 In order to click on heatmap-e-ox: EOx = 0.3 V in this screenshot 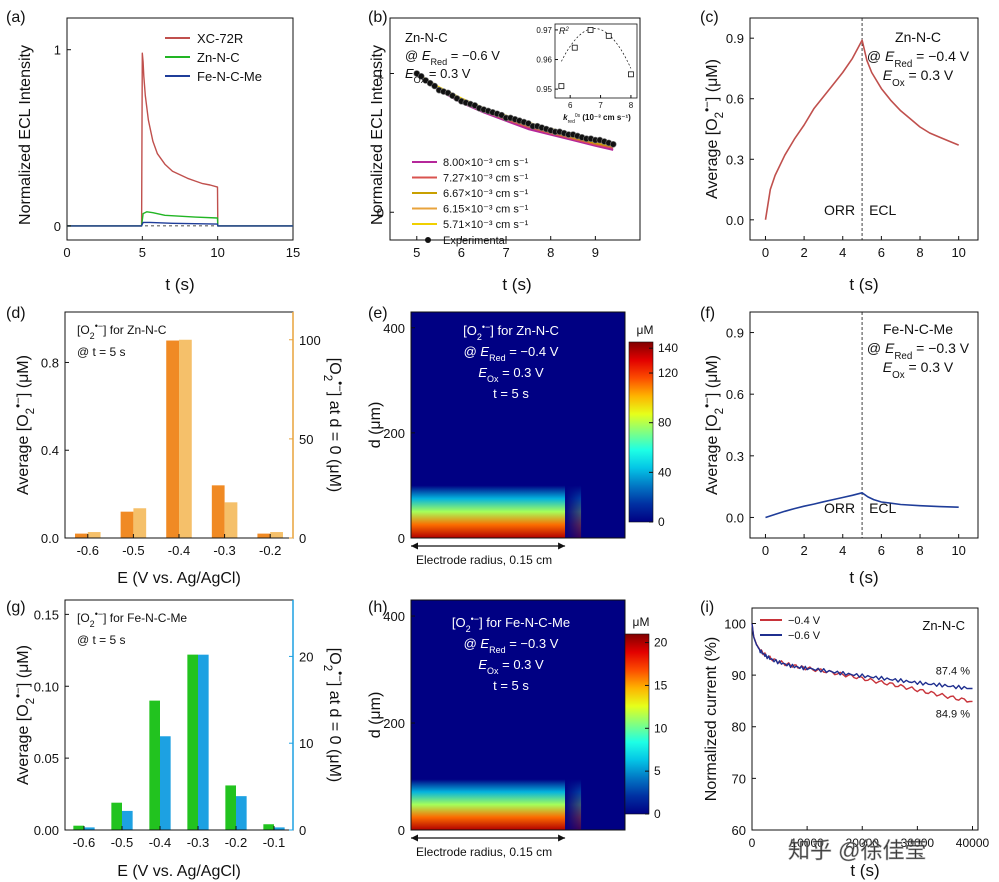, I will do `click(511, 374)`.